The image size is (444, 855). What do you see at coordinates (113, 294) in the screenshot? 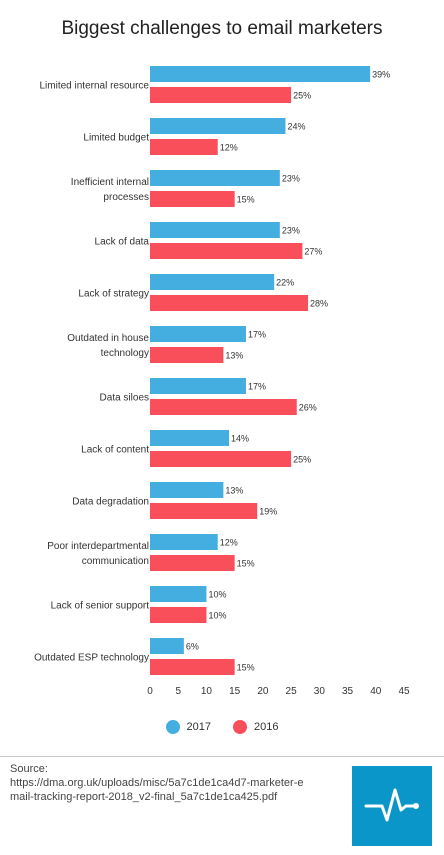
I see `category-label: Lack of strategy` at bounding box center [113, 294].